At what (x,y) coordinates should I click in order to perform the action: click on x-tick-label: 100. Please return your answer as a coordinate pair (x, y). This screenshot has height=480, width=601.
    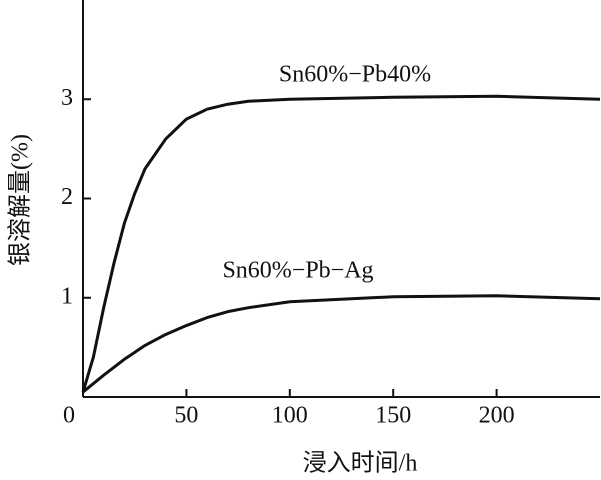
    Looking at the image, I should click on (290, 416).